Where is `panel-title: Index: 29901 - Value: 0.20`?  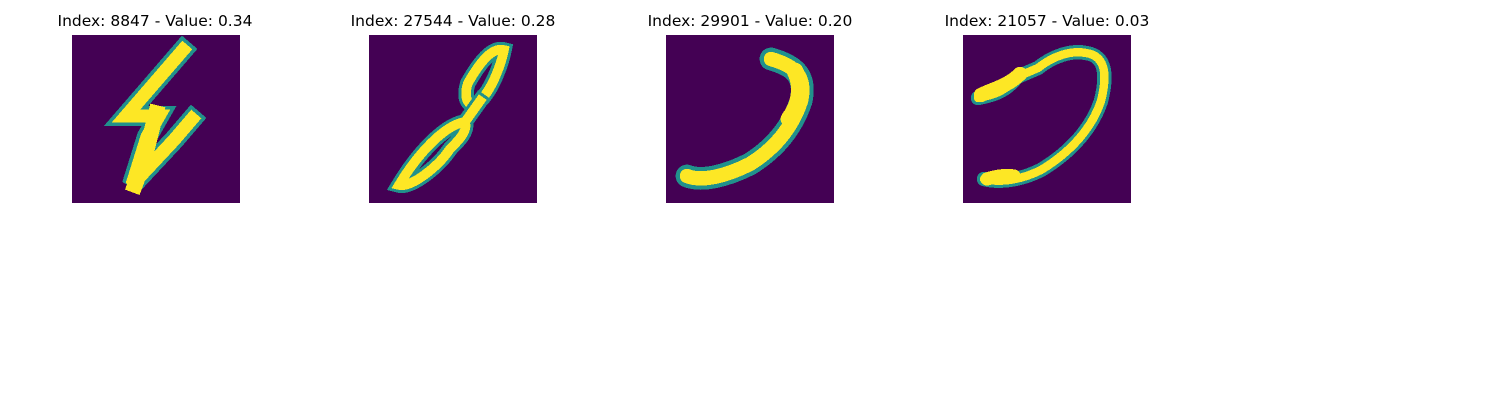 panel-title: Index: 29901 - Value: 0.20 is located at coordinates (750, 21).